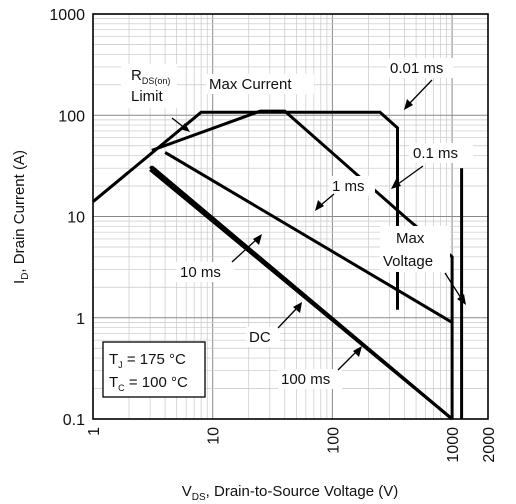 Image resolution: width=516 pixels, height=504 pixels. I want to click on x-tick-label-1: 10, so click(214, 436).